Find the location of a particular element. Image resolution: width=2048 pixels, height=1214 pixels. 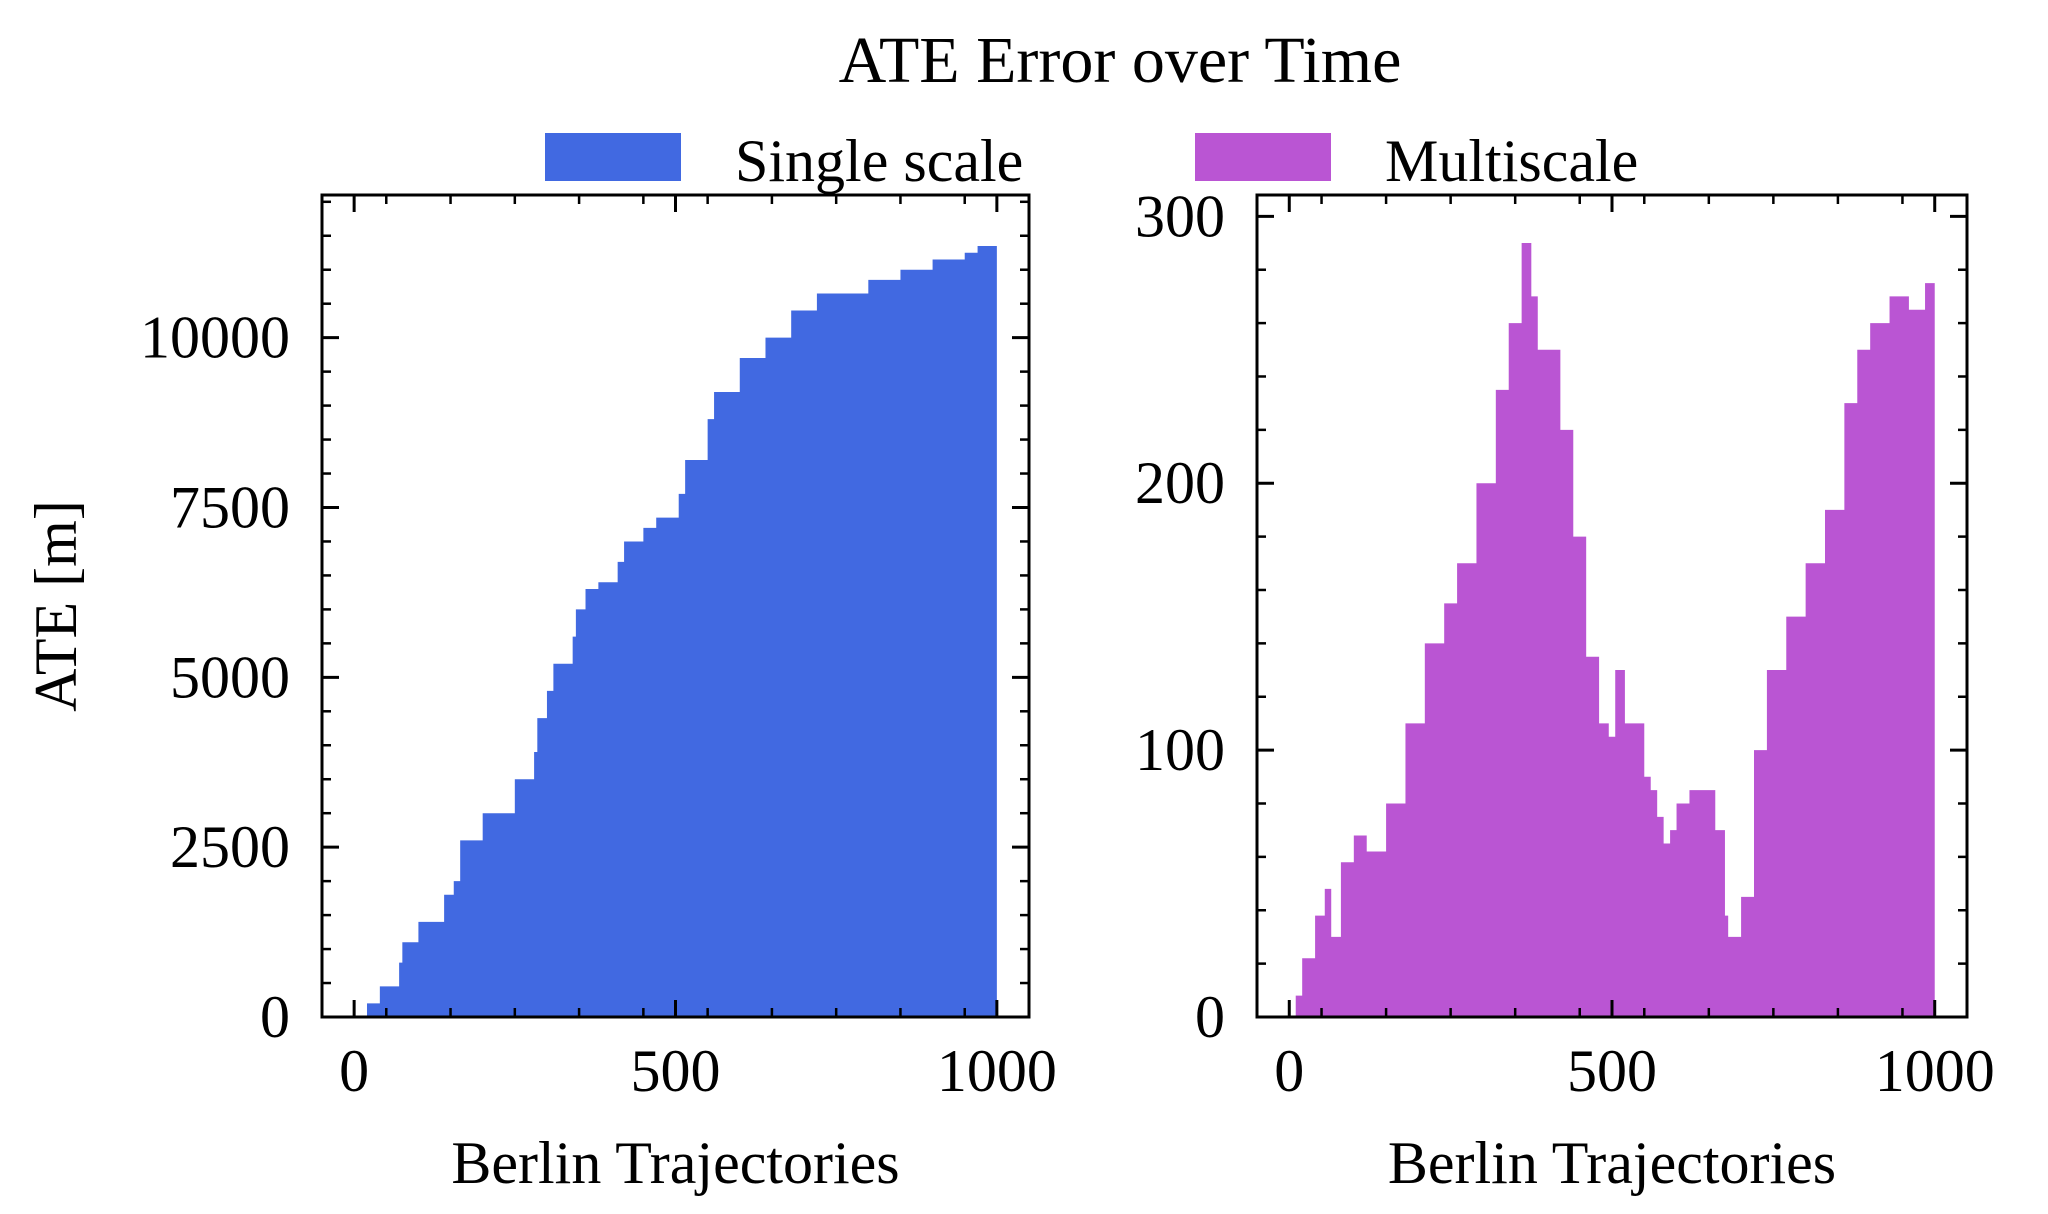

legend-swatch-single-scale is located at coordinates (613, 157).